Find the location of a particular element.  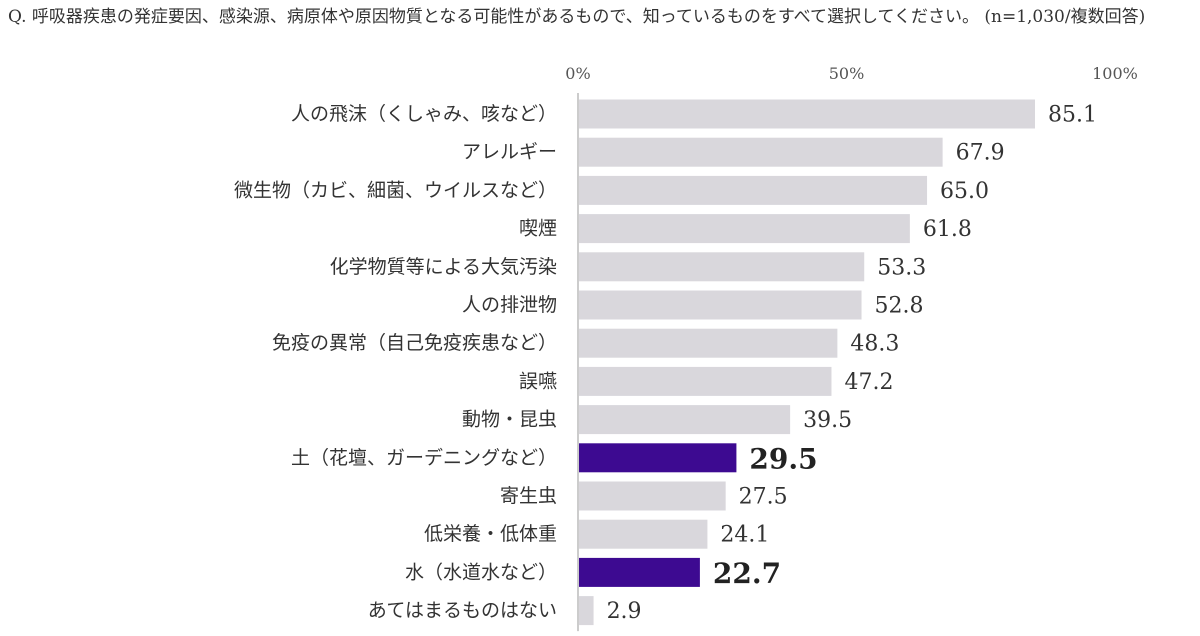

value-label: 29.5 is located at coordinates (783, 458).